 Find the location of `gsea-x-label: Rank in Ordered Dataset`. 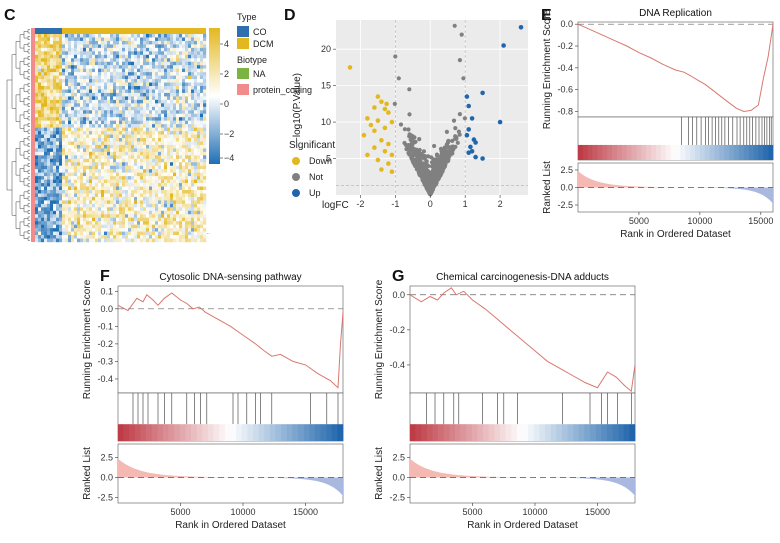

gsea-x-label: Rank in Ordered Dataset is located at coordinates (675, 234).